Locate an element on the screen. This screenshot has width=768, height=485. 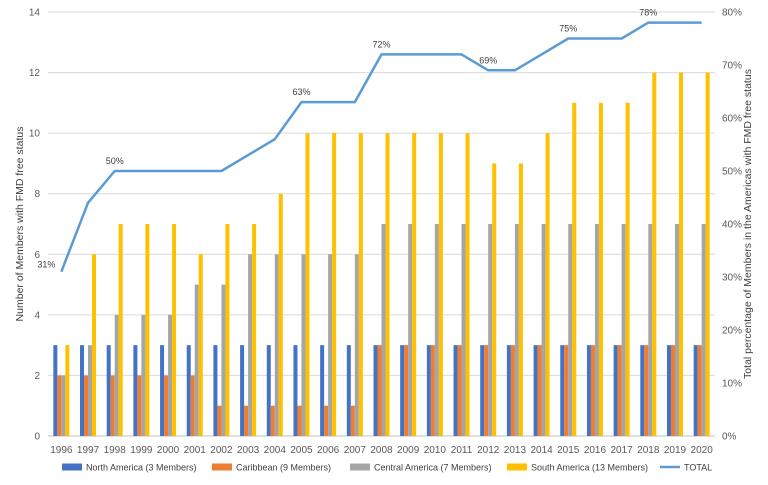
x-tick-label: 2001 is located at coordinates (195, 450).